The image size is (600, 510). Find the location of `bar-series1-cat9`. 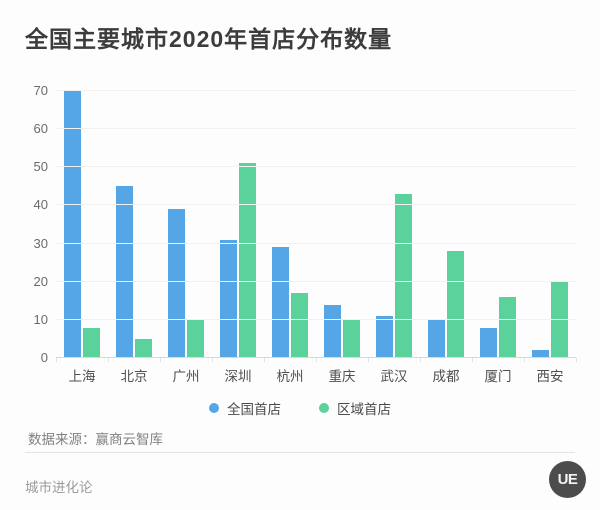

bar-series1-cat9 is located at coordinates (488, 342).